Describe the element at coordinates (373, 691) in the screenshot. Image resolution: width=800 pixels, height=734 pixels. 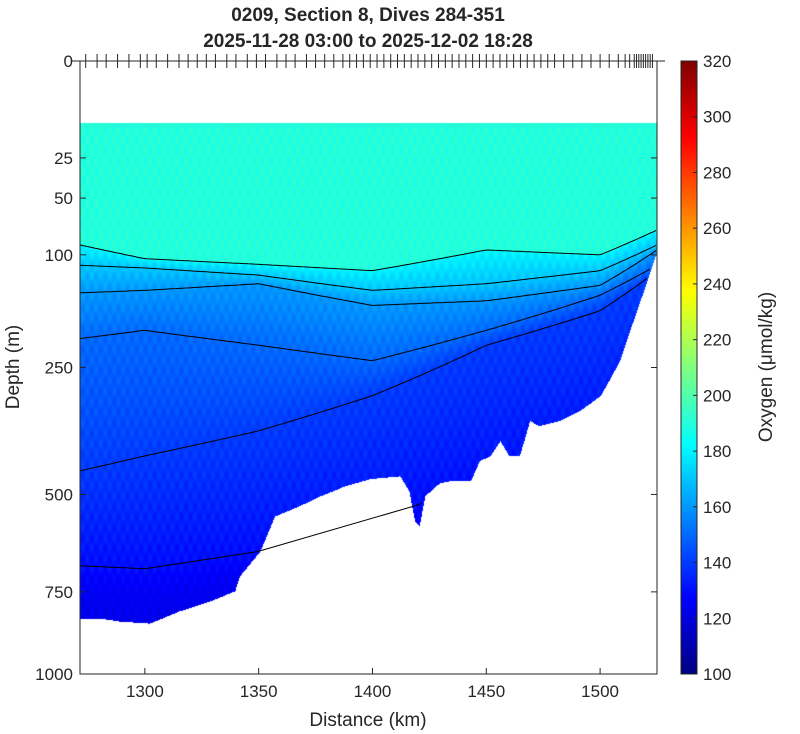
I see `x-tick-label: 1400` at that location.